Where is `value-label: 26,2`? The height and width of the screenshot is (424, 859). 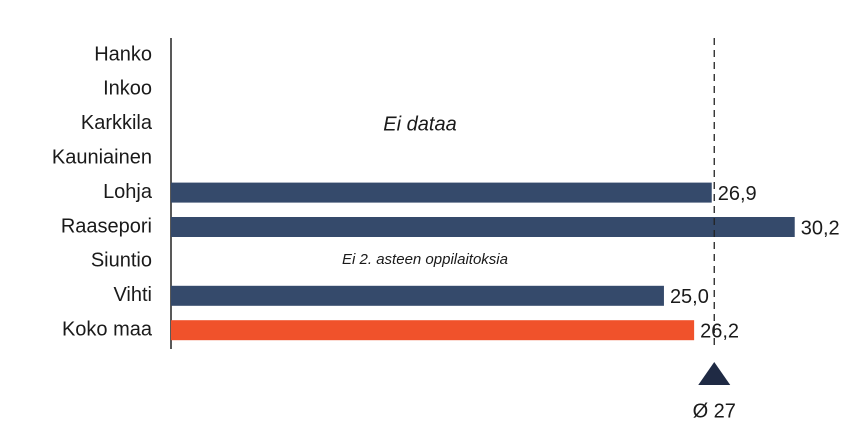
value-label: 26,2 is located at coordinates (719, 331).